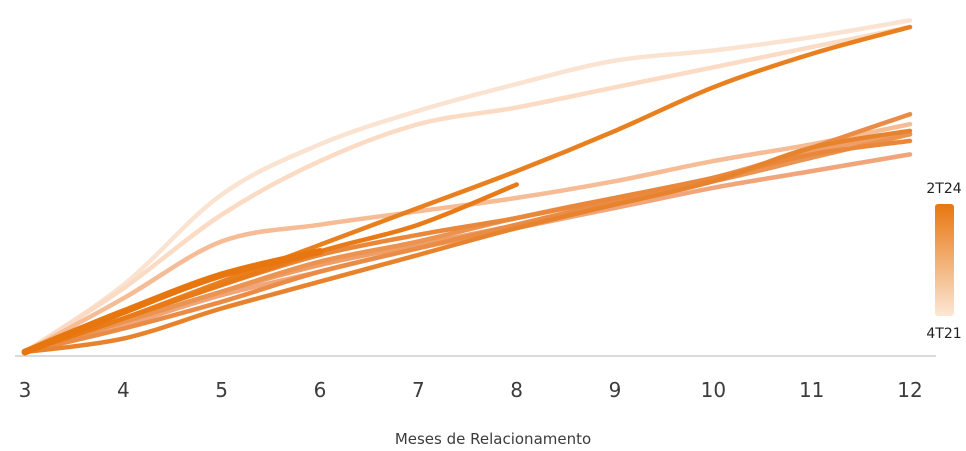 The width and height of the screenshot is (966, 451). I want to click on x-tick-label: 4, so click(123, 390).